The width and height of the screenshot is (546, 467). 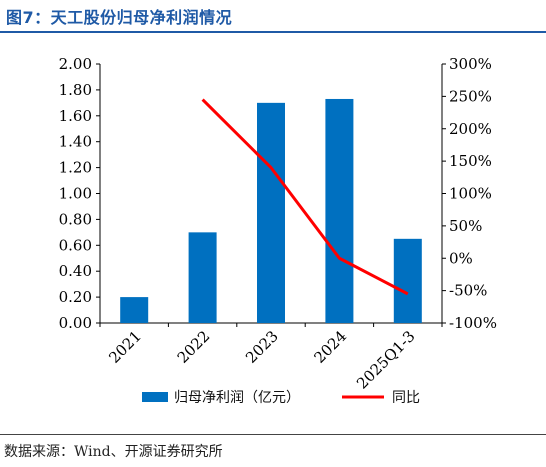 What do you see at coordinates (75, 194) in the screenshot?
I see `left-tick-label: 1.00` at bounding box center [75, 194].